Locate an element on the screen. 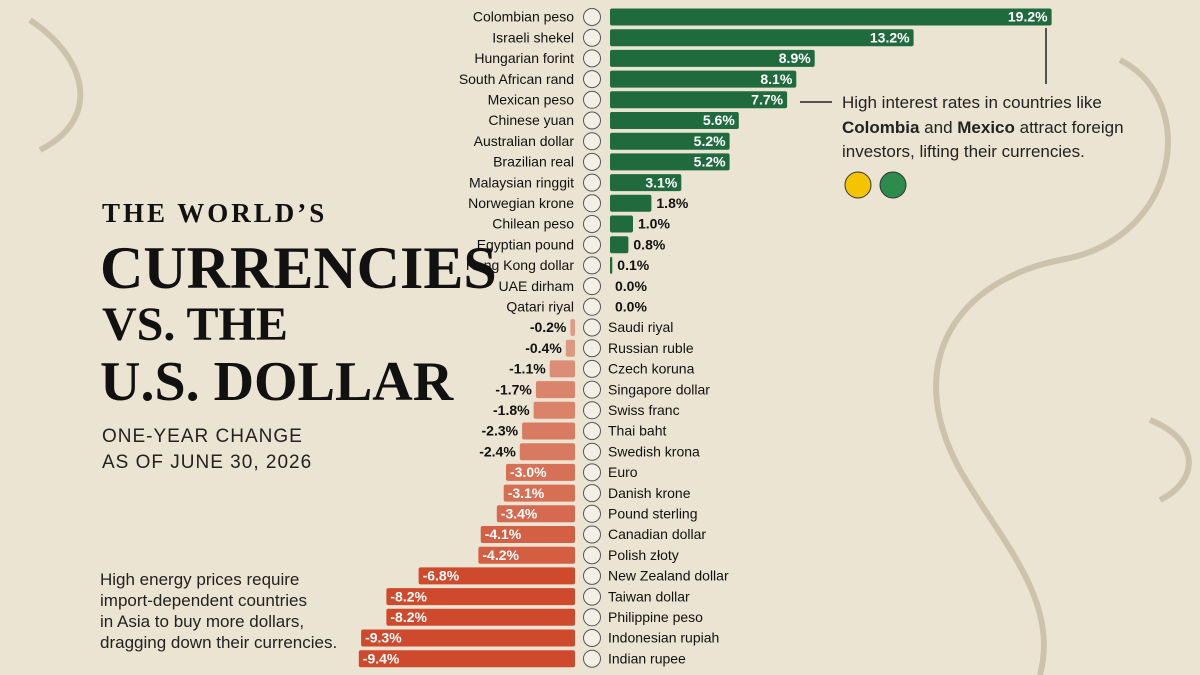  title-line: THE WORLD’S is located at coordinates (214, 213).